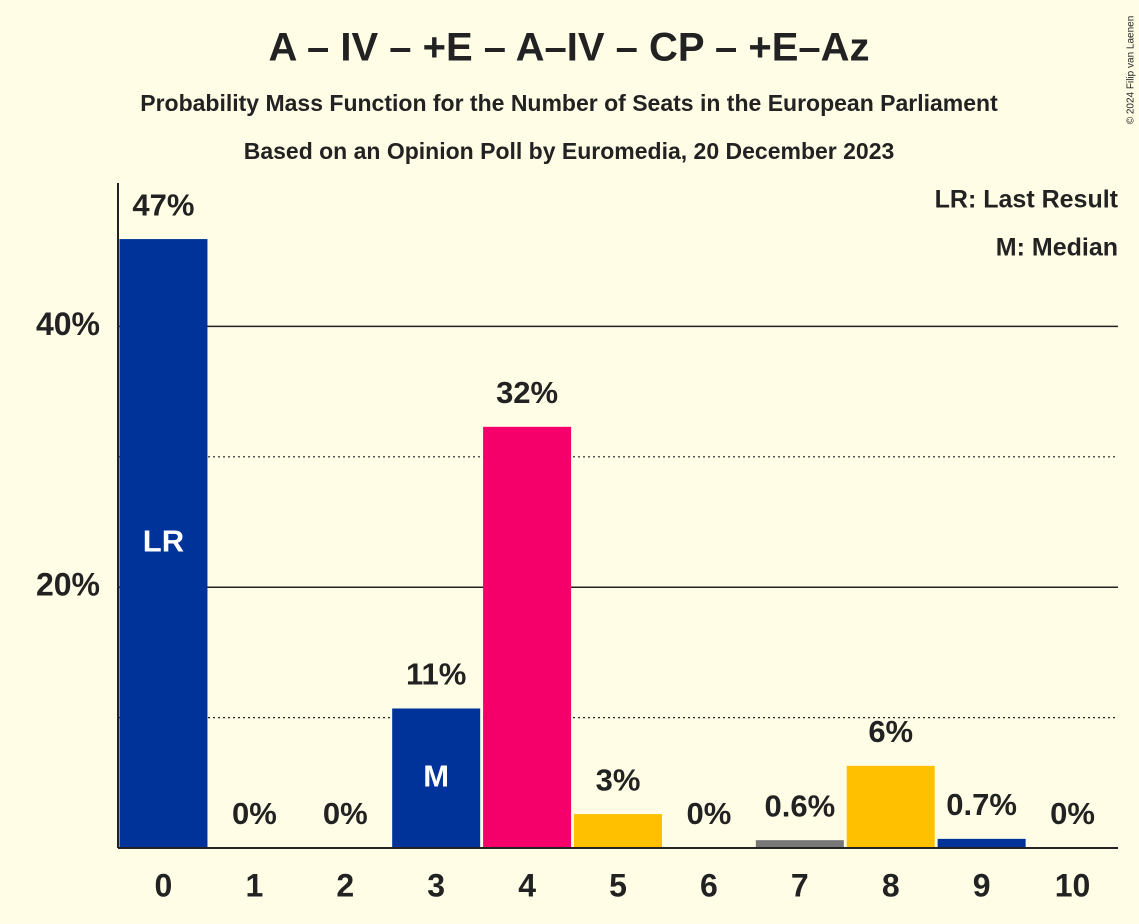 This screenshot has height=924, width=1139. What do you see at coordinates (1131, 70) in the screenshot?
I see `copyright: © 2024 Filip van Laenen` at bounding box center [1131, 70].